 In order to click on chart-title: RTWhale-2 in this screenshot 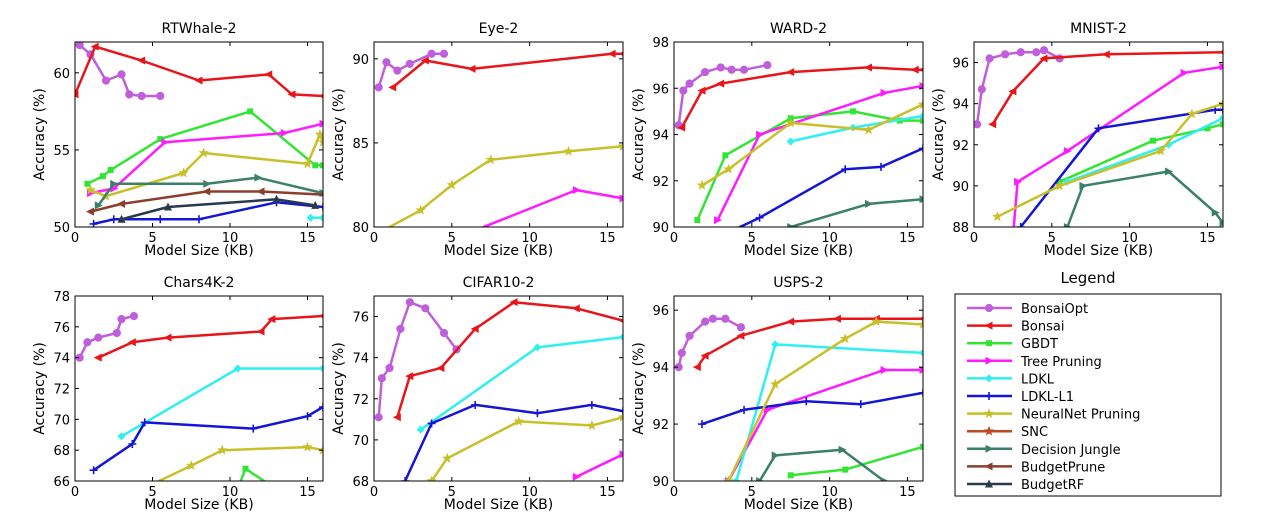, I will do `click(198, 29)`.